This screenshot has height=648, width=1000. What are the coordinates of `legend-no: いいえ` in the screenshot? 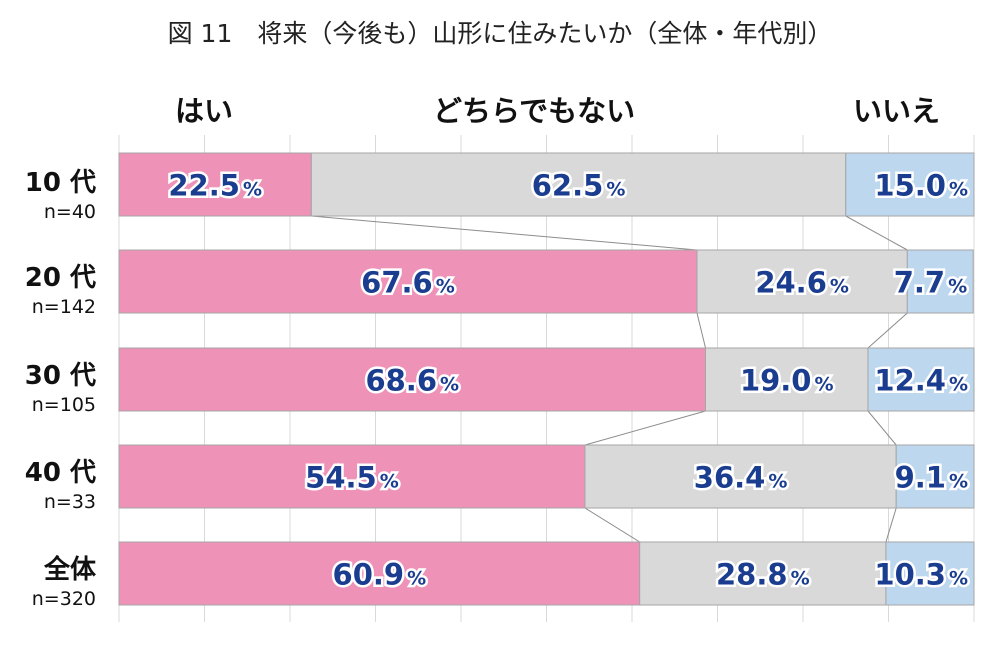 It's located at (897, 111).